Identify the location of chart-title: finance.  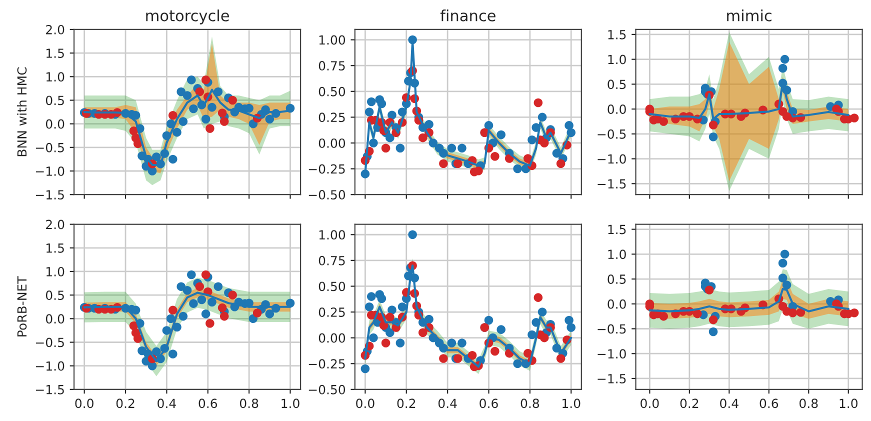
(468, 16).